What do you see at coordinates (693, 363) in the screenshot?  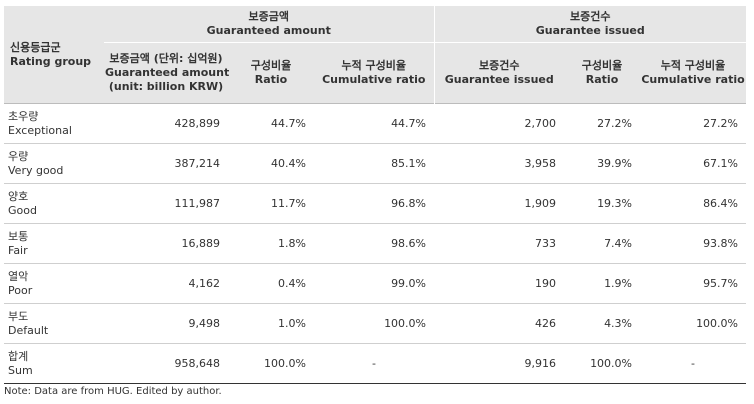 I see `cell-cumulative2: -` at bounding box center [693, 363].